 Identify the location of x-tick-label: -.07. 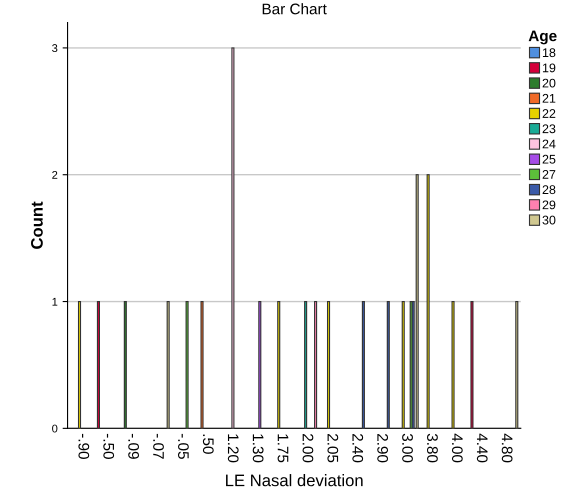
(158, 446).